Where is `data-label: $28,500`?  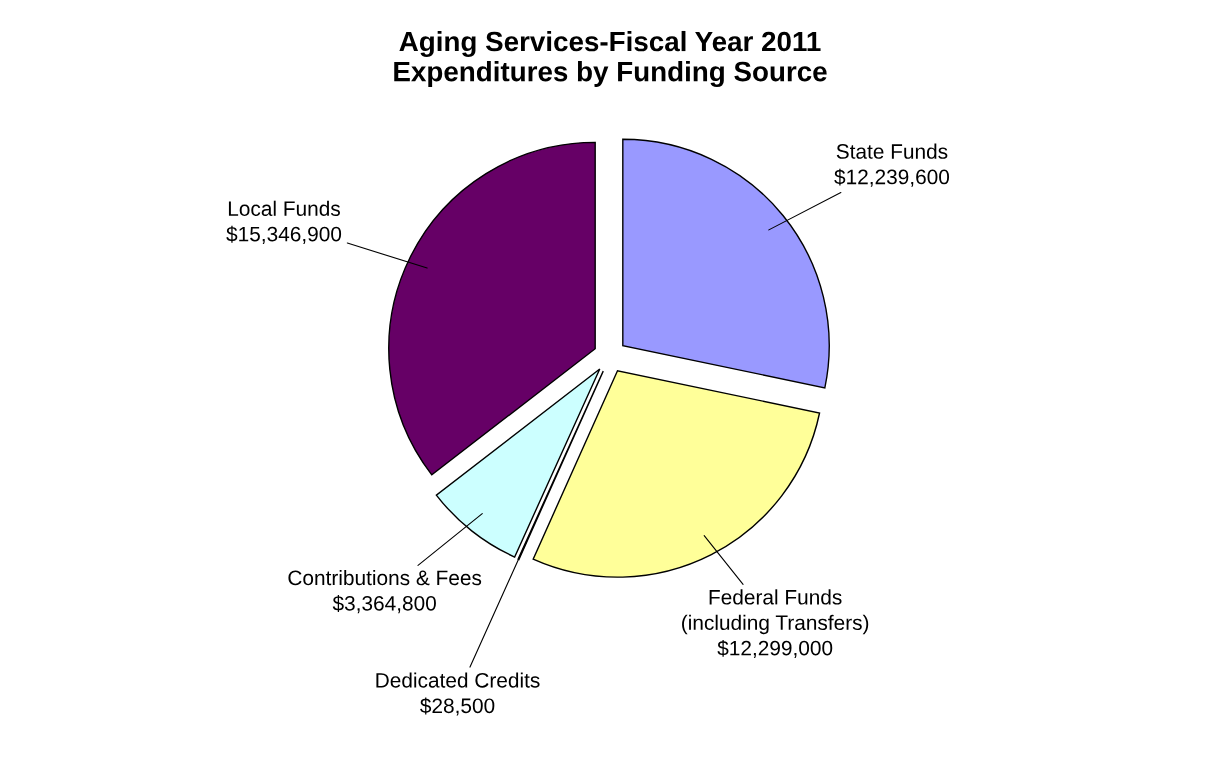 data-label: $28,500 is located at coordinates (457, 706).